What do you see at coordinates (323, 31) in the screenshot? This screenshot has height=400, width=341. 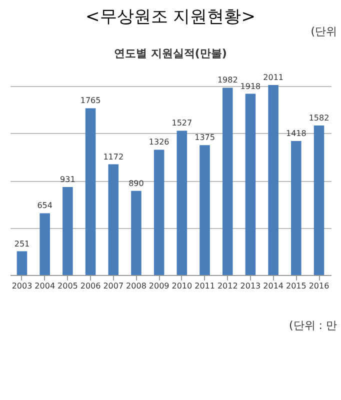 I see `text: (단위` at bounding box center [323, 31].